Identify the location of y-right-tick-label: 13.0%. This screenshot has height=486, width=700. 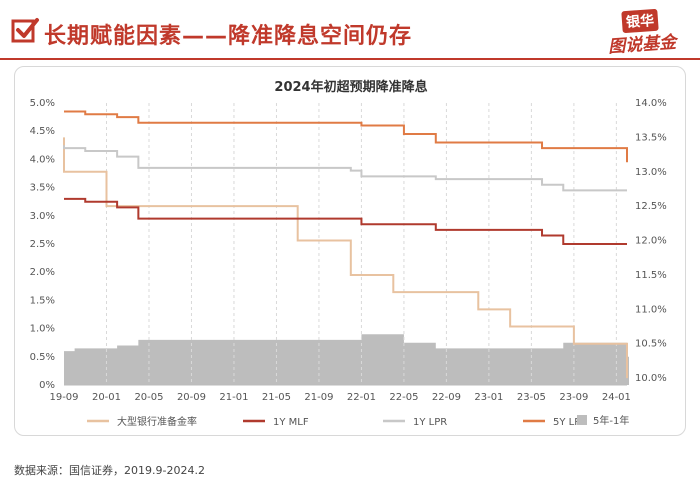
(651, 172).